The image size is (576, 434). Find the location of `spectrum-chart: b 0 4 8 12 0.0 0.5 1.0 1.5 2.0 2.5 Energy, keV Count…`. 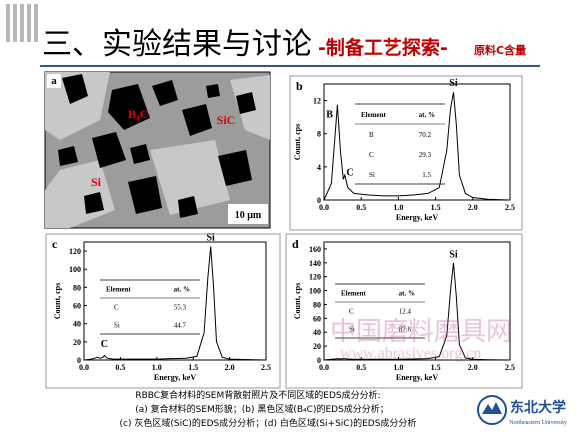

spectrum-chart: b 0 4 8 12 0.0 0.5 1.0 1.5 2.0 2.5 Energy, keV Count… is located at coordinates (406, 153).